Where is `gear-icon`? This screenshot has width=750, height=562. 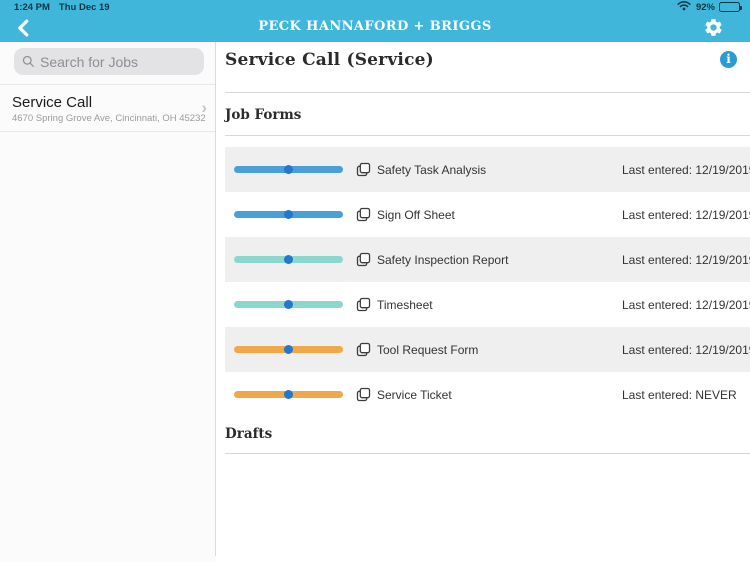
gear-icon is located at coordinates (713, 27).